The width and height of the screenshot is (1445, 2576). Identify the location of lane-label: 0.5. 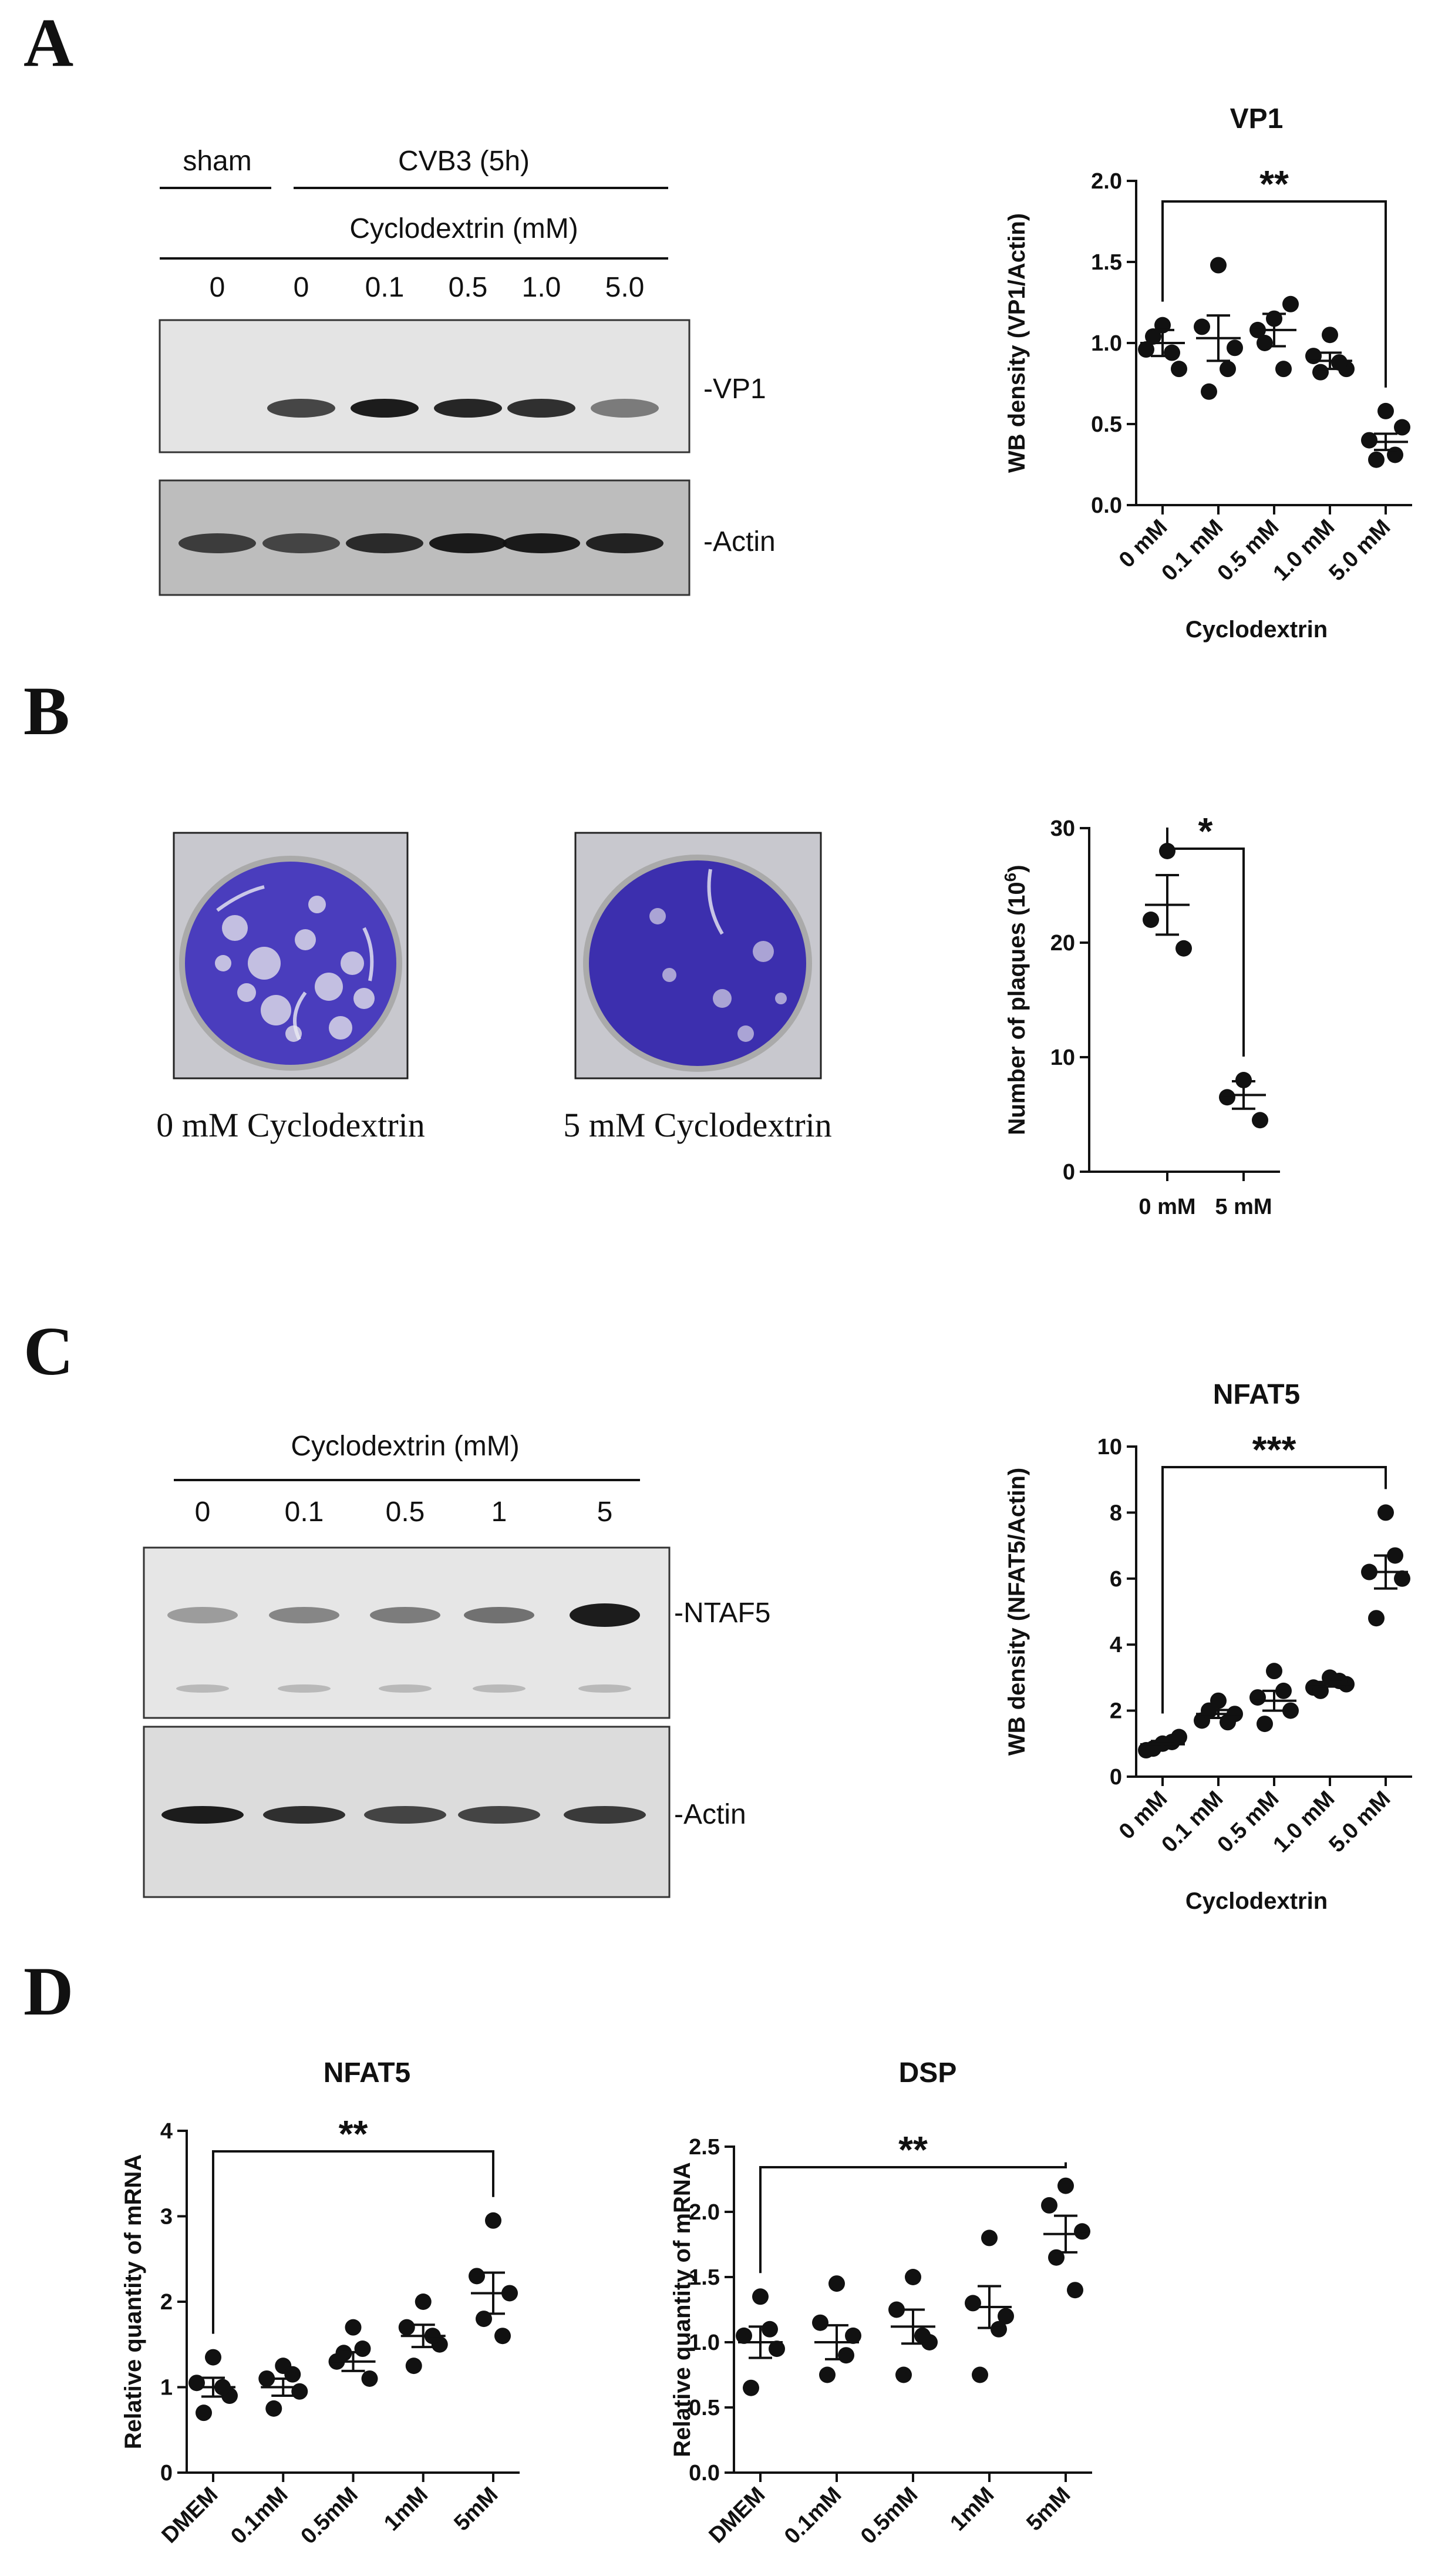
(405, 1512).